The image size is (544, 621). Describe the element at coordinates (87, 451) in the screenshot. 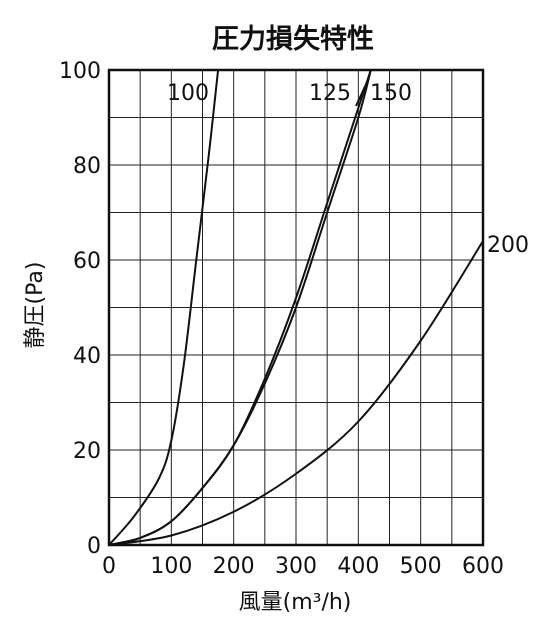

I see `y-tick-label: 20` at that location.